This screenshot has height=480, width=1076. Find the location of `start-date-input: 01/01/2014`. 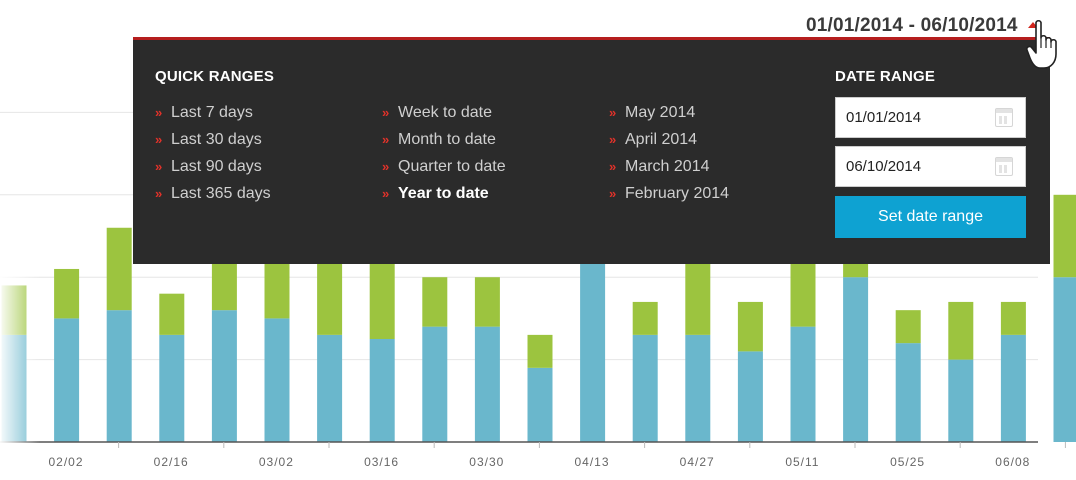

start-date-input: 01/01/2014 is located at coordinates (930, 117).